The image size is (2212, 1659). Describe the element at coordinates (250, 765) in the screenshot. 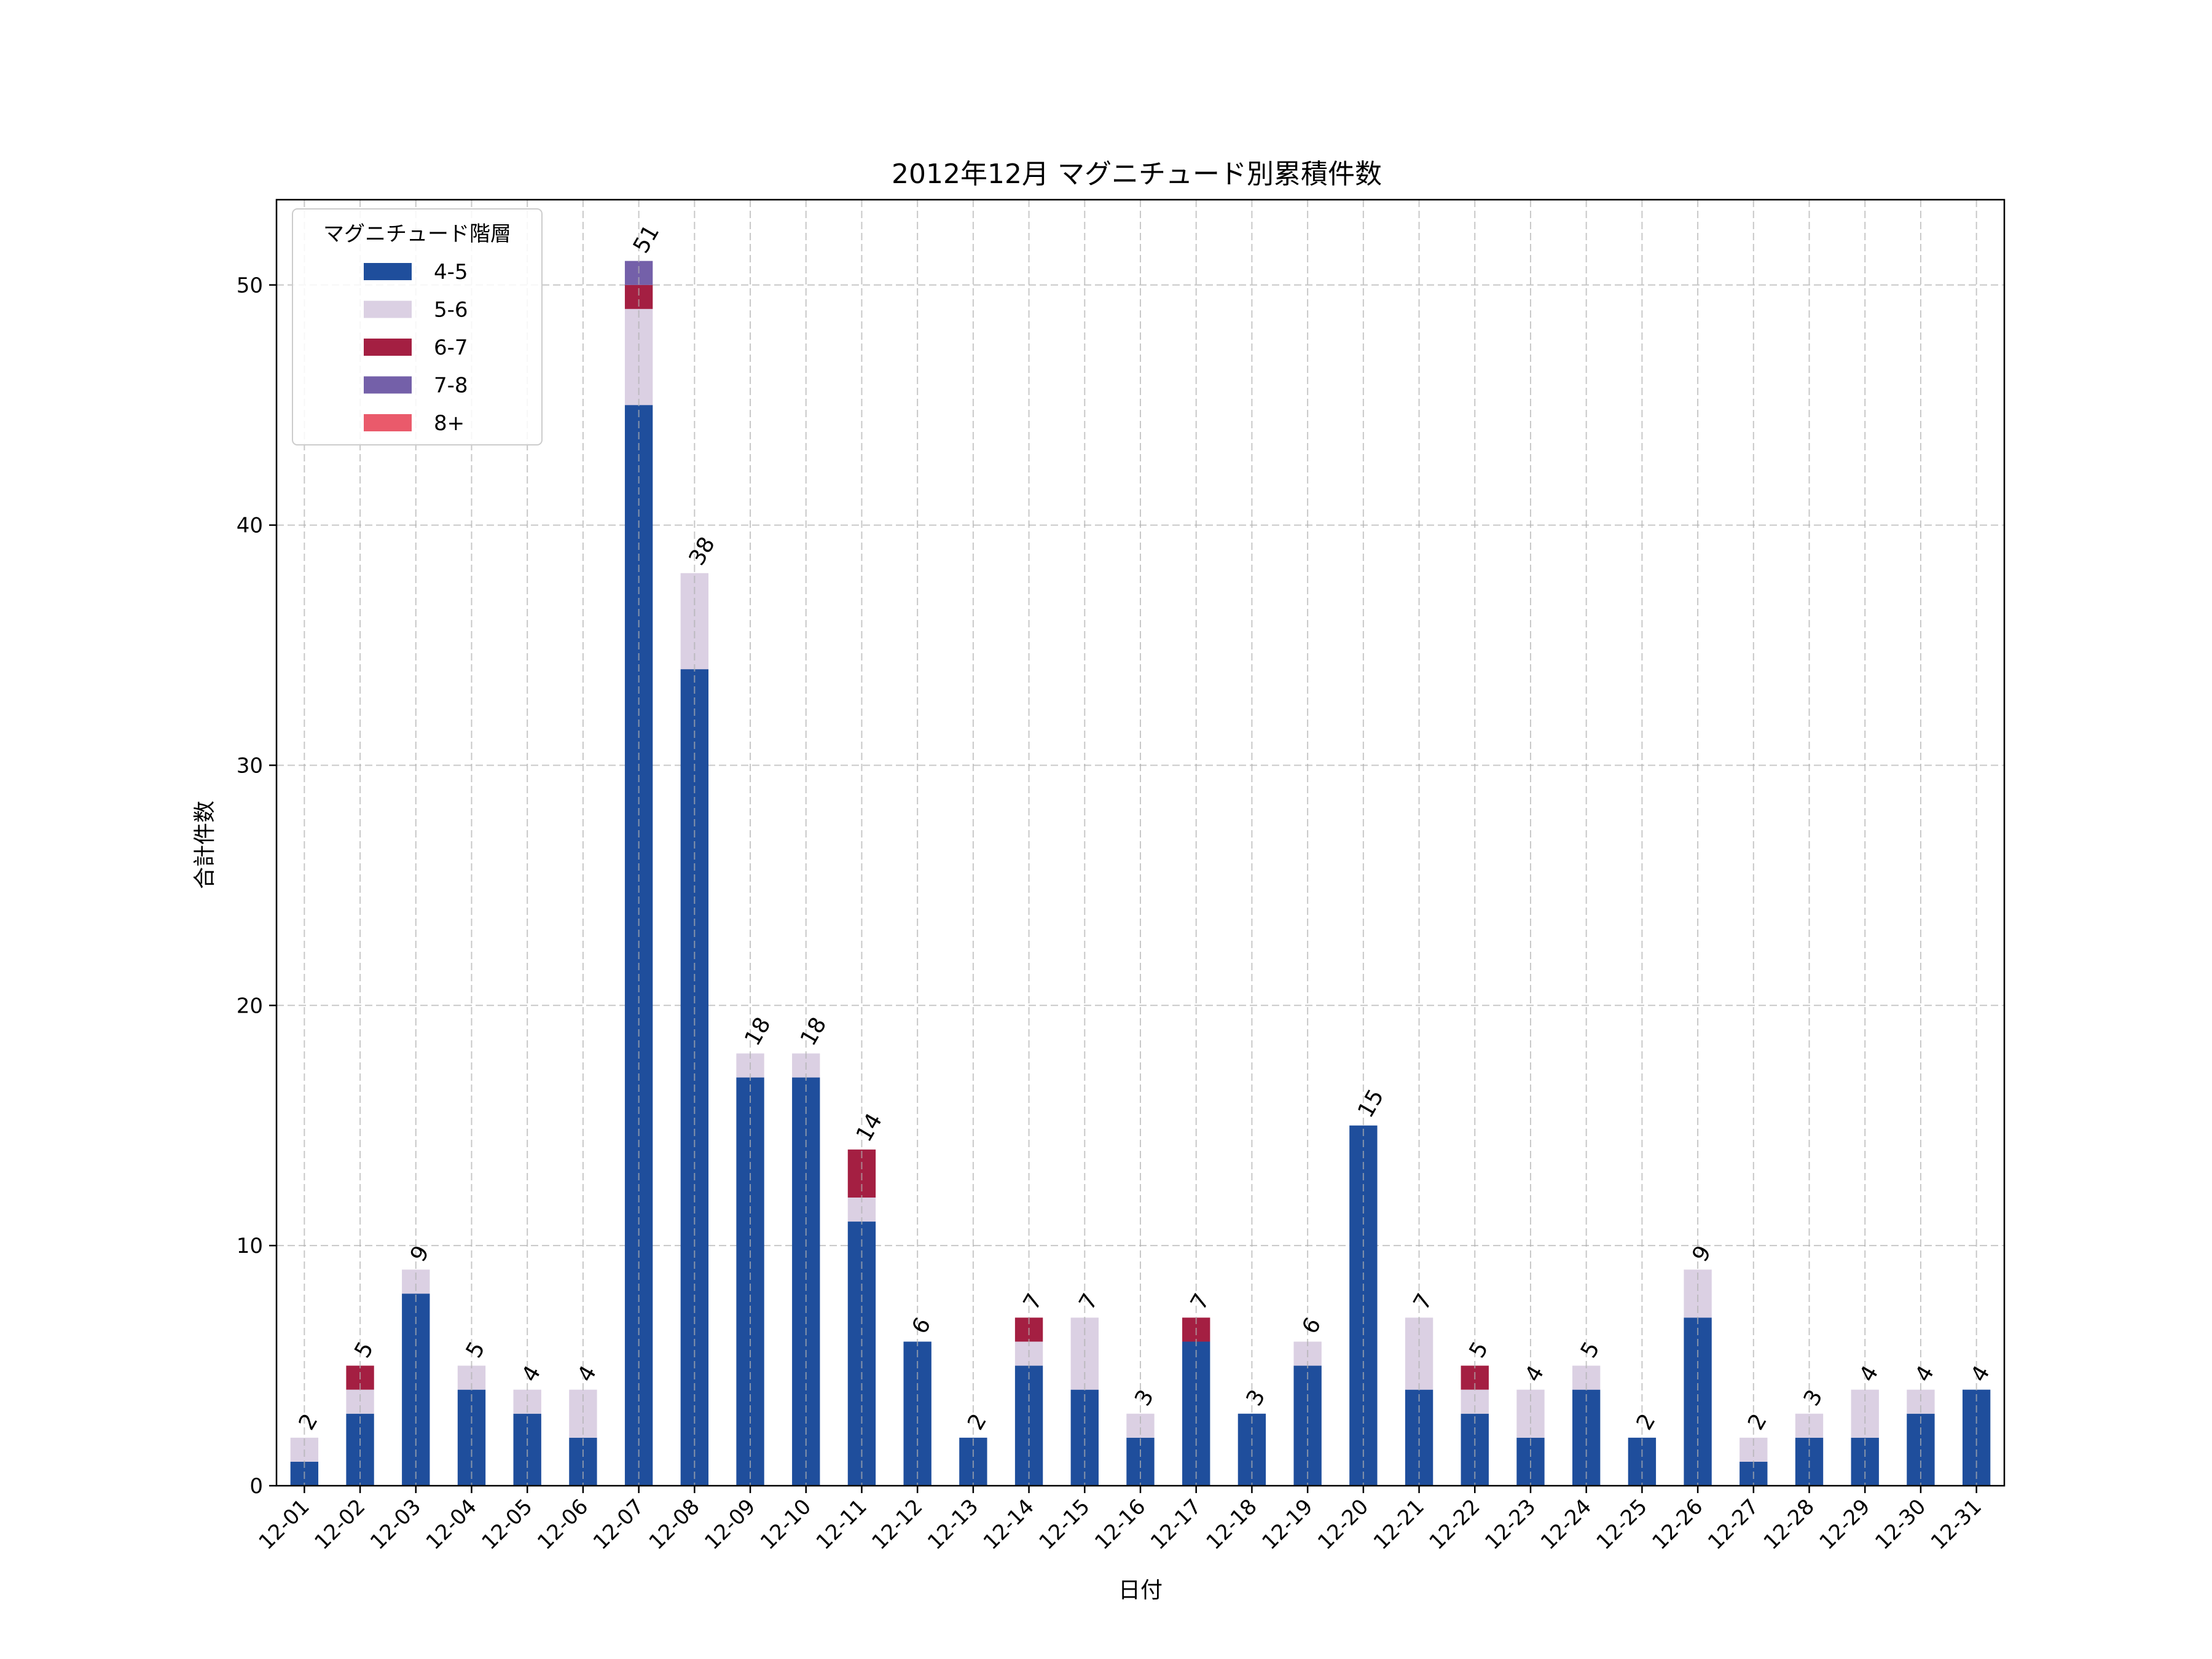

I see `y-tick-label: 30` at that location.